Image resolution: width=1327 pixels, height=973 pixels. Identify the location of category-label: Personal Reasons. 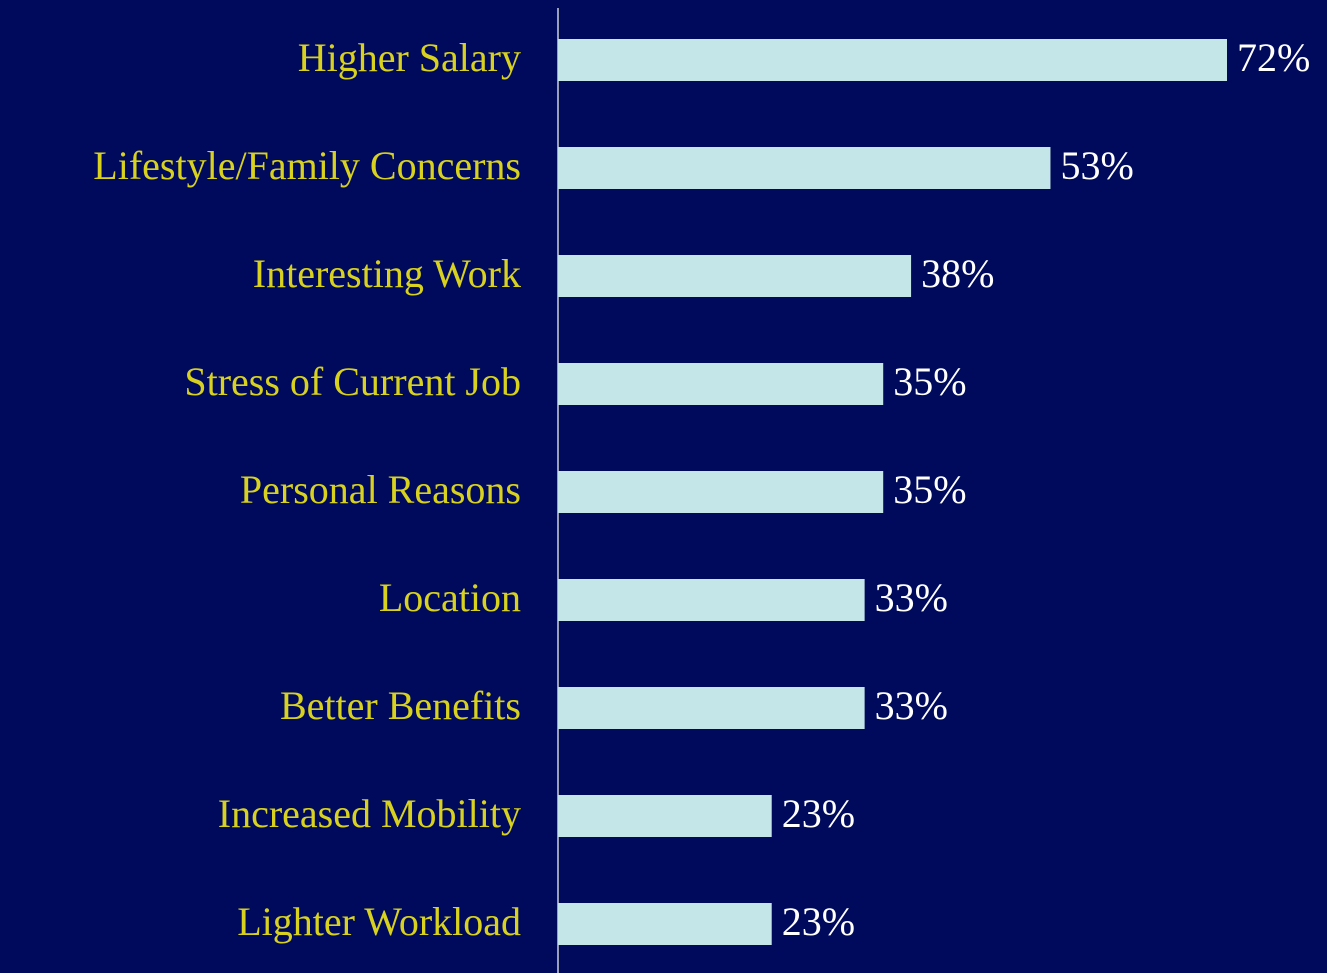
(380, 489).